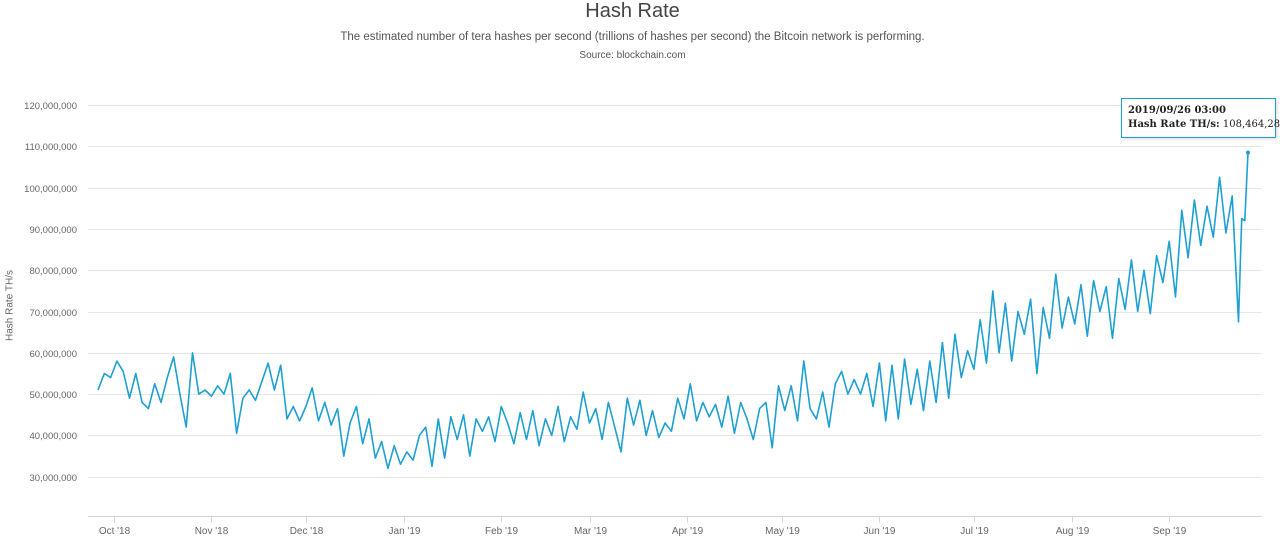 Image resolution: width=1280 pixels, height=540 pixels. I want to click on y-tick-label: 60,000,000, so click(53, 354).